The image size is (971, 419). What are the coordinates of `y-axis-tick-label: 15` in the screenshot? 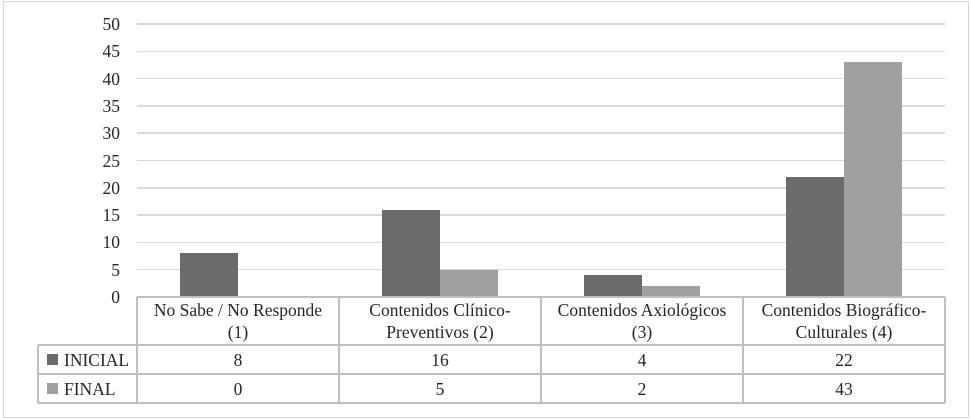 It's located at (111, 215).